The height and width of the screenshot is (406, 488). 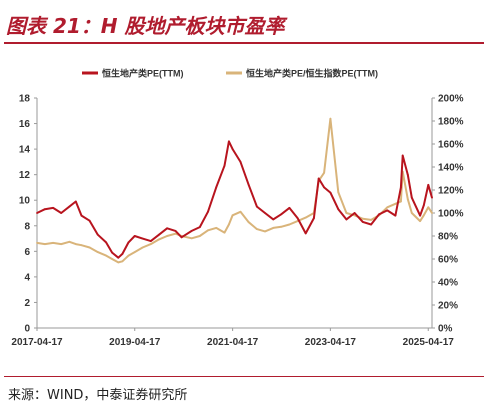 I want to click on right-axis-tick-label: 160%, so click(x=451, y=145).